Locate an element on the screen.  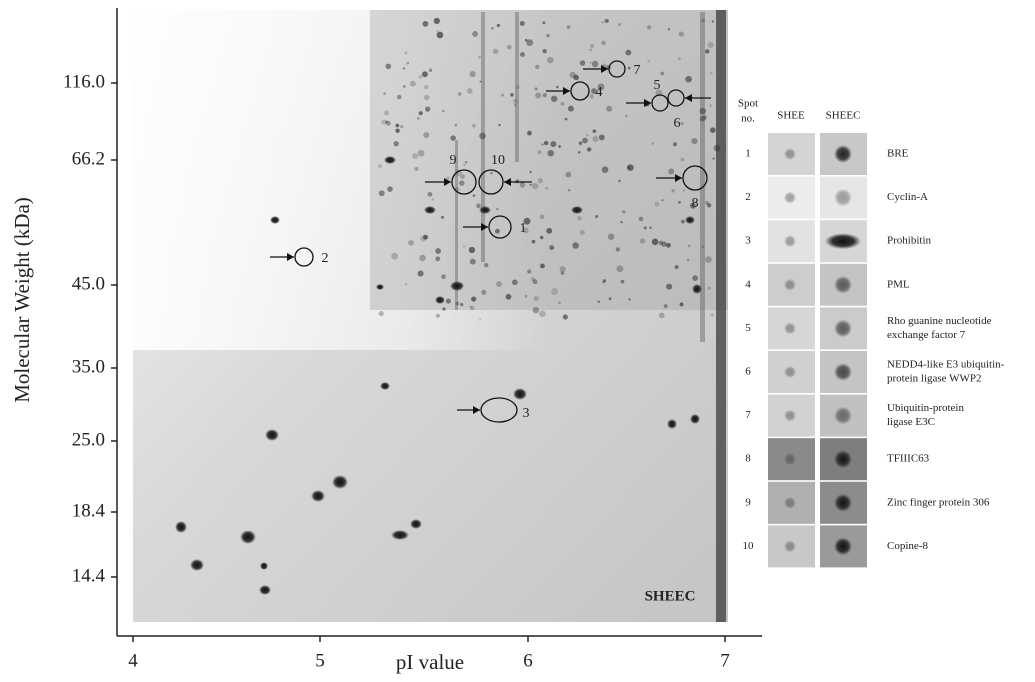
spot-label: 7 is located at coordinates (637, 70).